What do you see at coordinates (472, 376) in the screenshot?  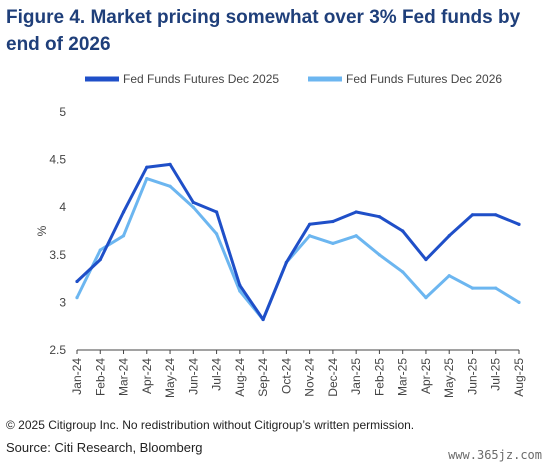 I see `x-tick-label: Jun-25` at bounding box center [472, 376].